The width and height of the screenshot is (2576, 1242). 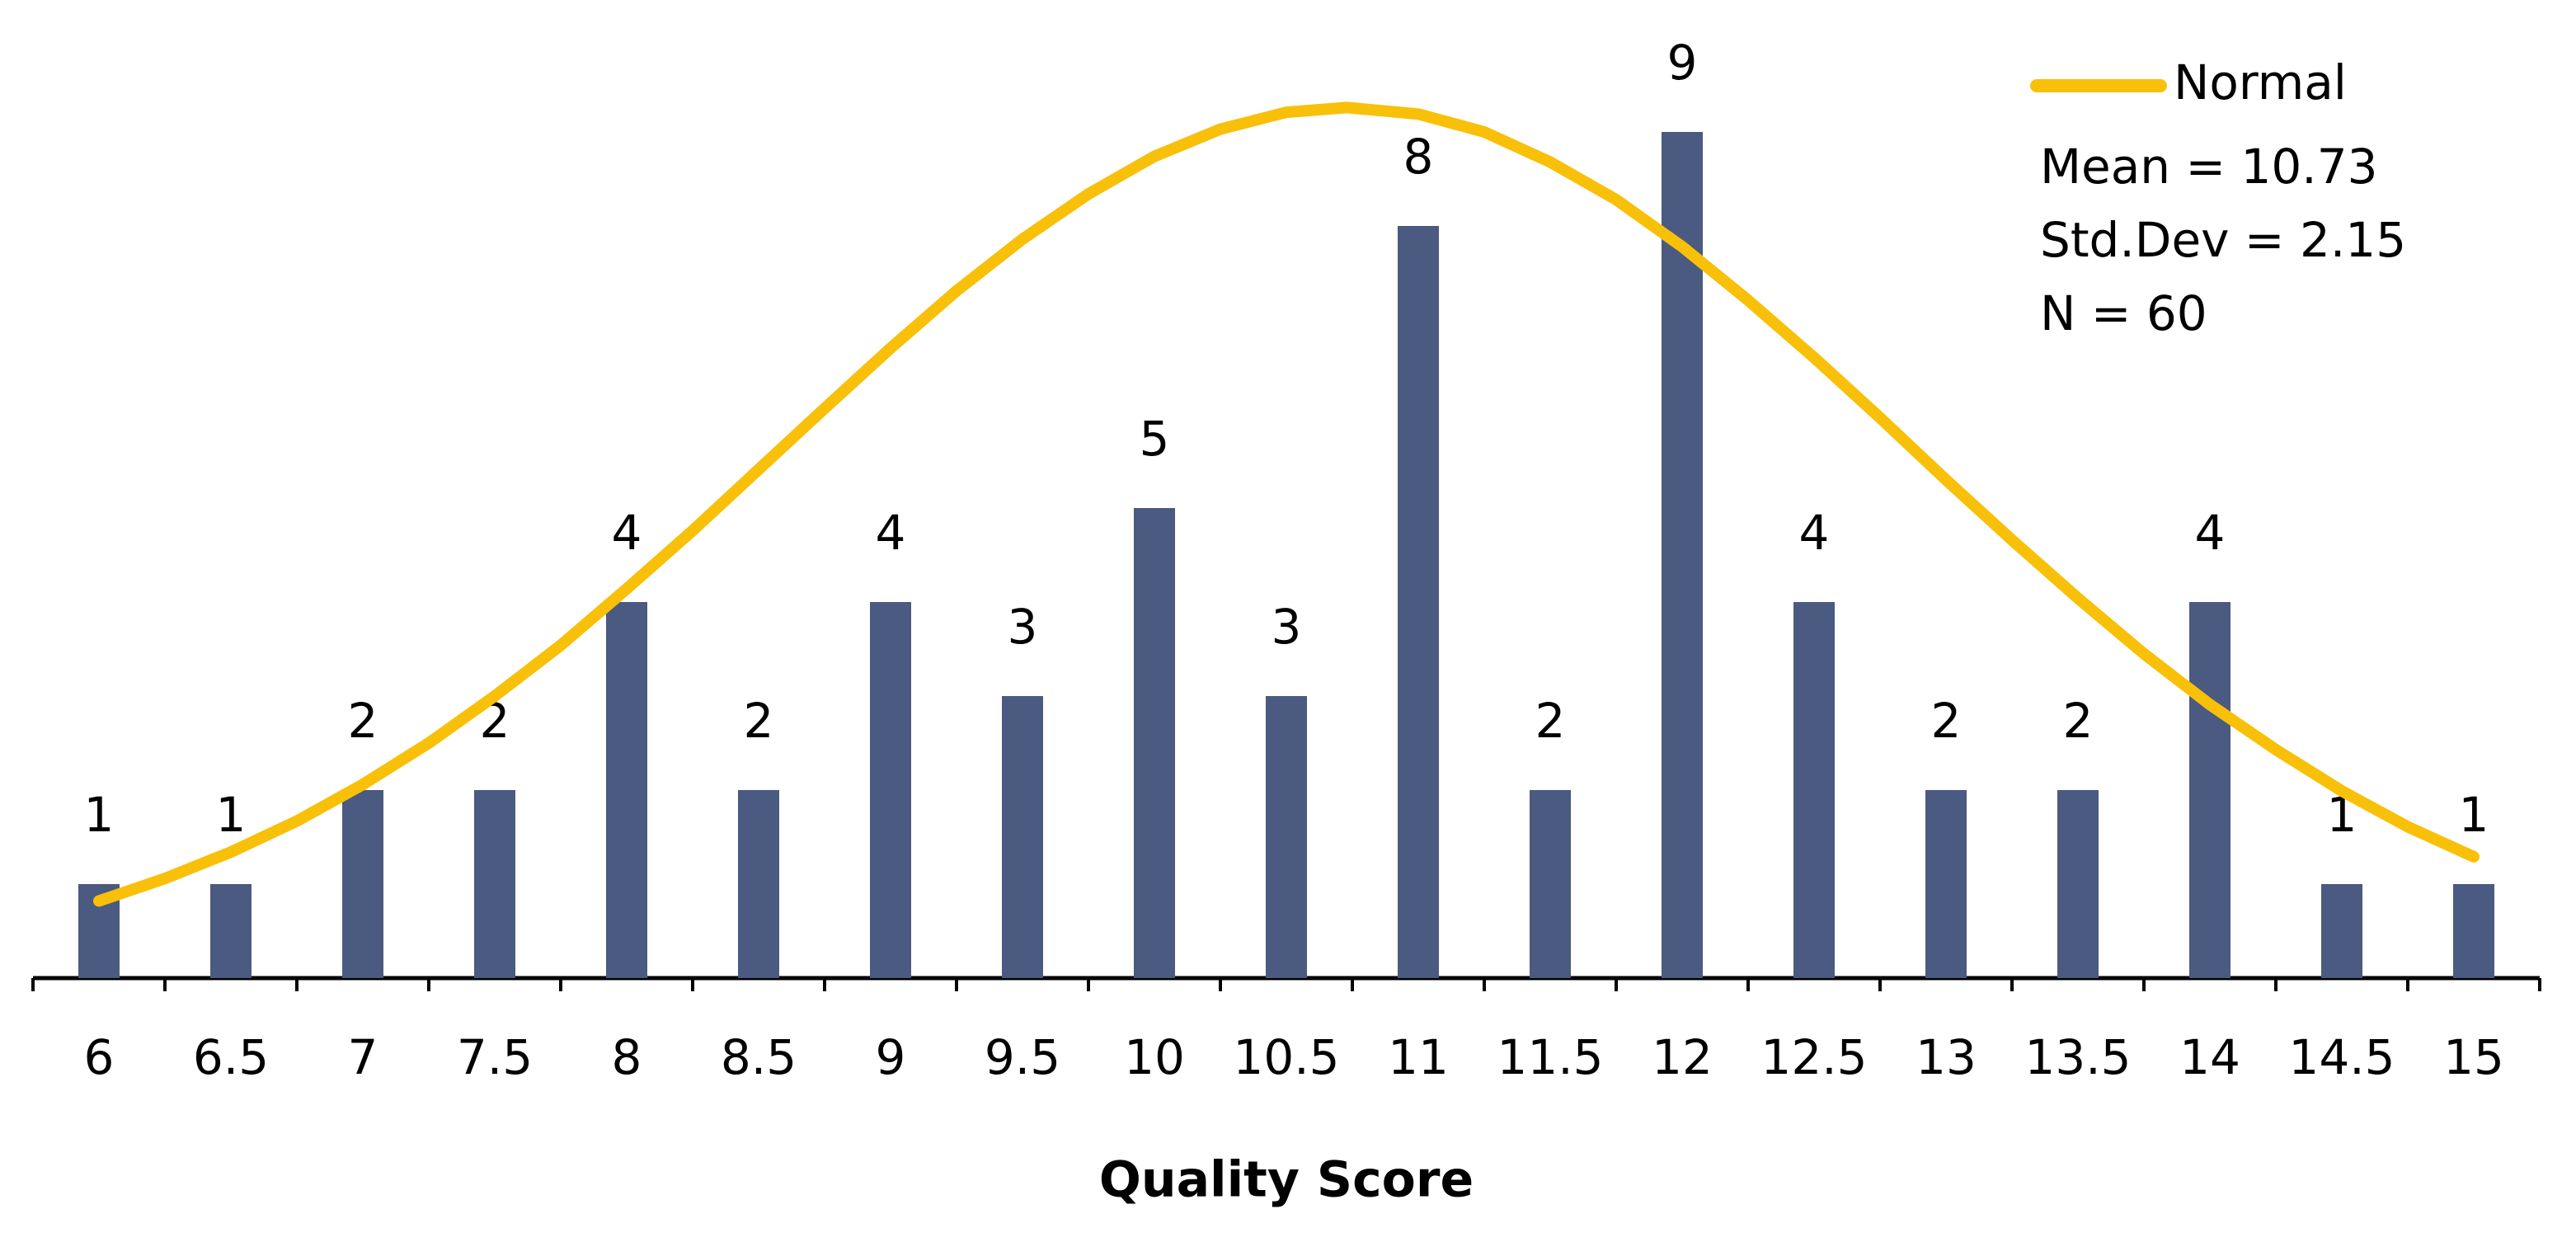 I want to click on x-tick-label: 11, so click(x=1418, y=1057).